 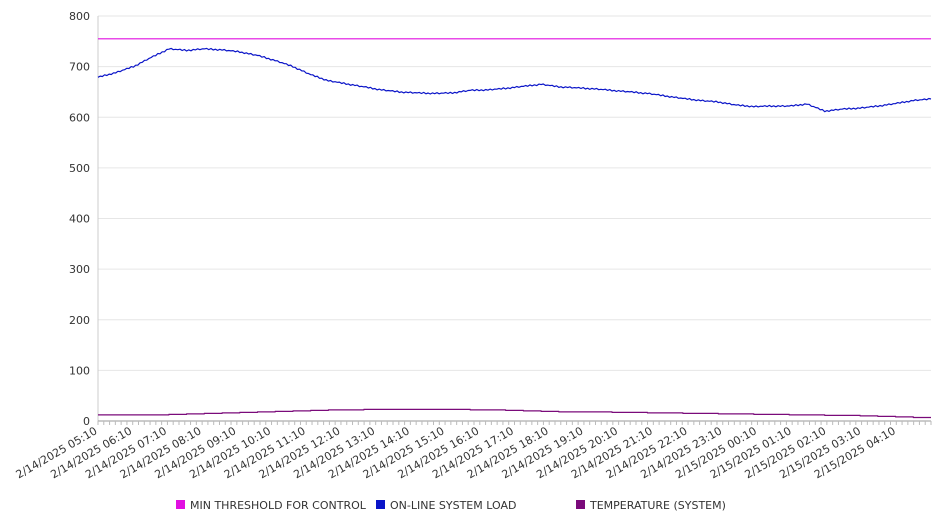 I want to click on legend-label-min-threshold: MIN THRESHOLD FOR CONTROL, so click(x=278, y=505).